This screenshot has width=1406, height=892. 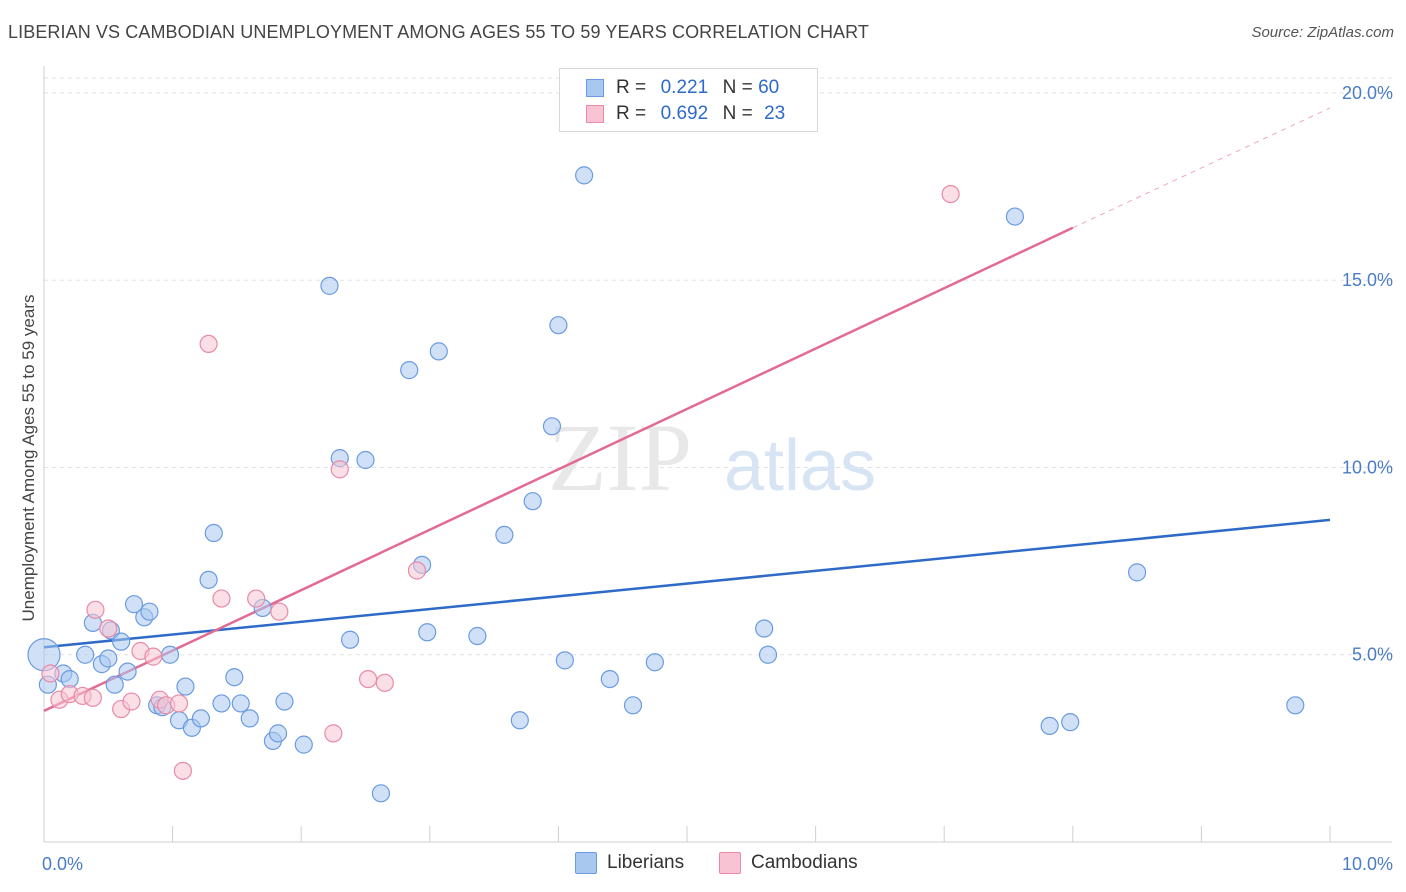 What do you see at coordinates (62, 864) in the screenshot?
I see `x-tick-label: 0.0%` at bounding box center [62, 864].